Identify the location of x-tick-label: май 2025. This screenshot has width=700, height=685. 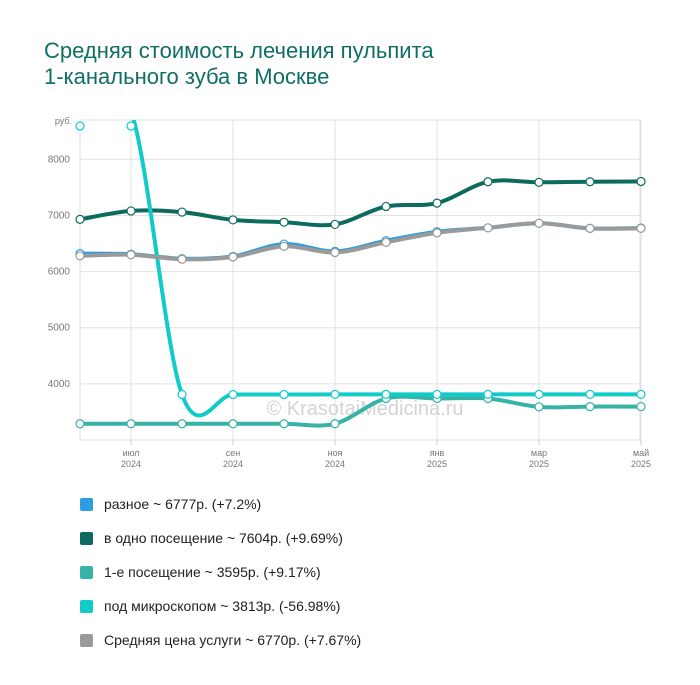
(641, 458).